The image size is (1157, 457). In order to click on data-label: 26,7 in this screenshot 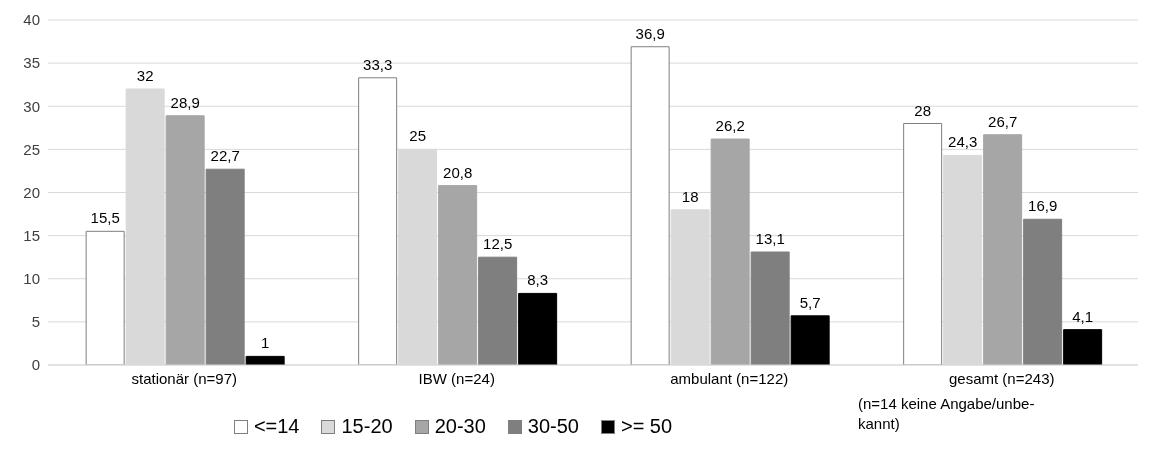, I will do `click(1003, 121)`.